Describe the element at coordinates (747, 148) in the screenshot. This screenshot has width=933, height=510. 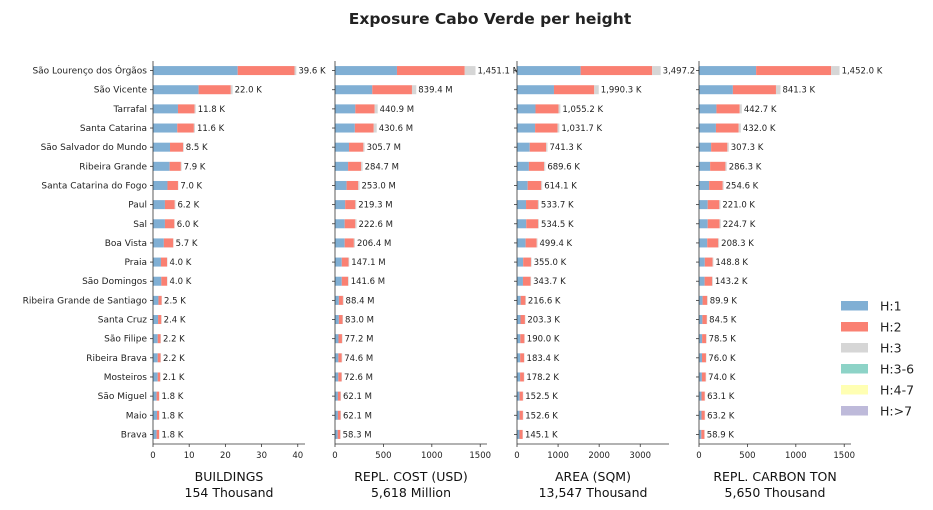
I see `data-label: 307.3 K` at that location.